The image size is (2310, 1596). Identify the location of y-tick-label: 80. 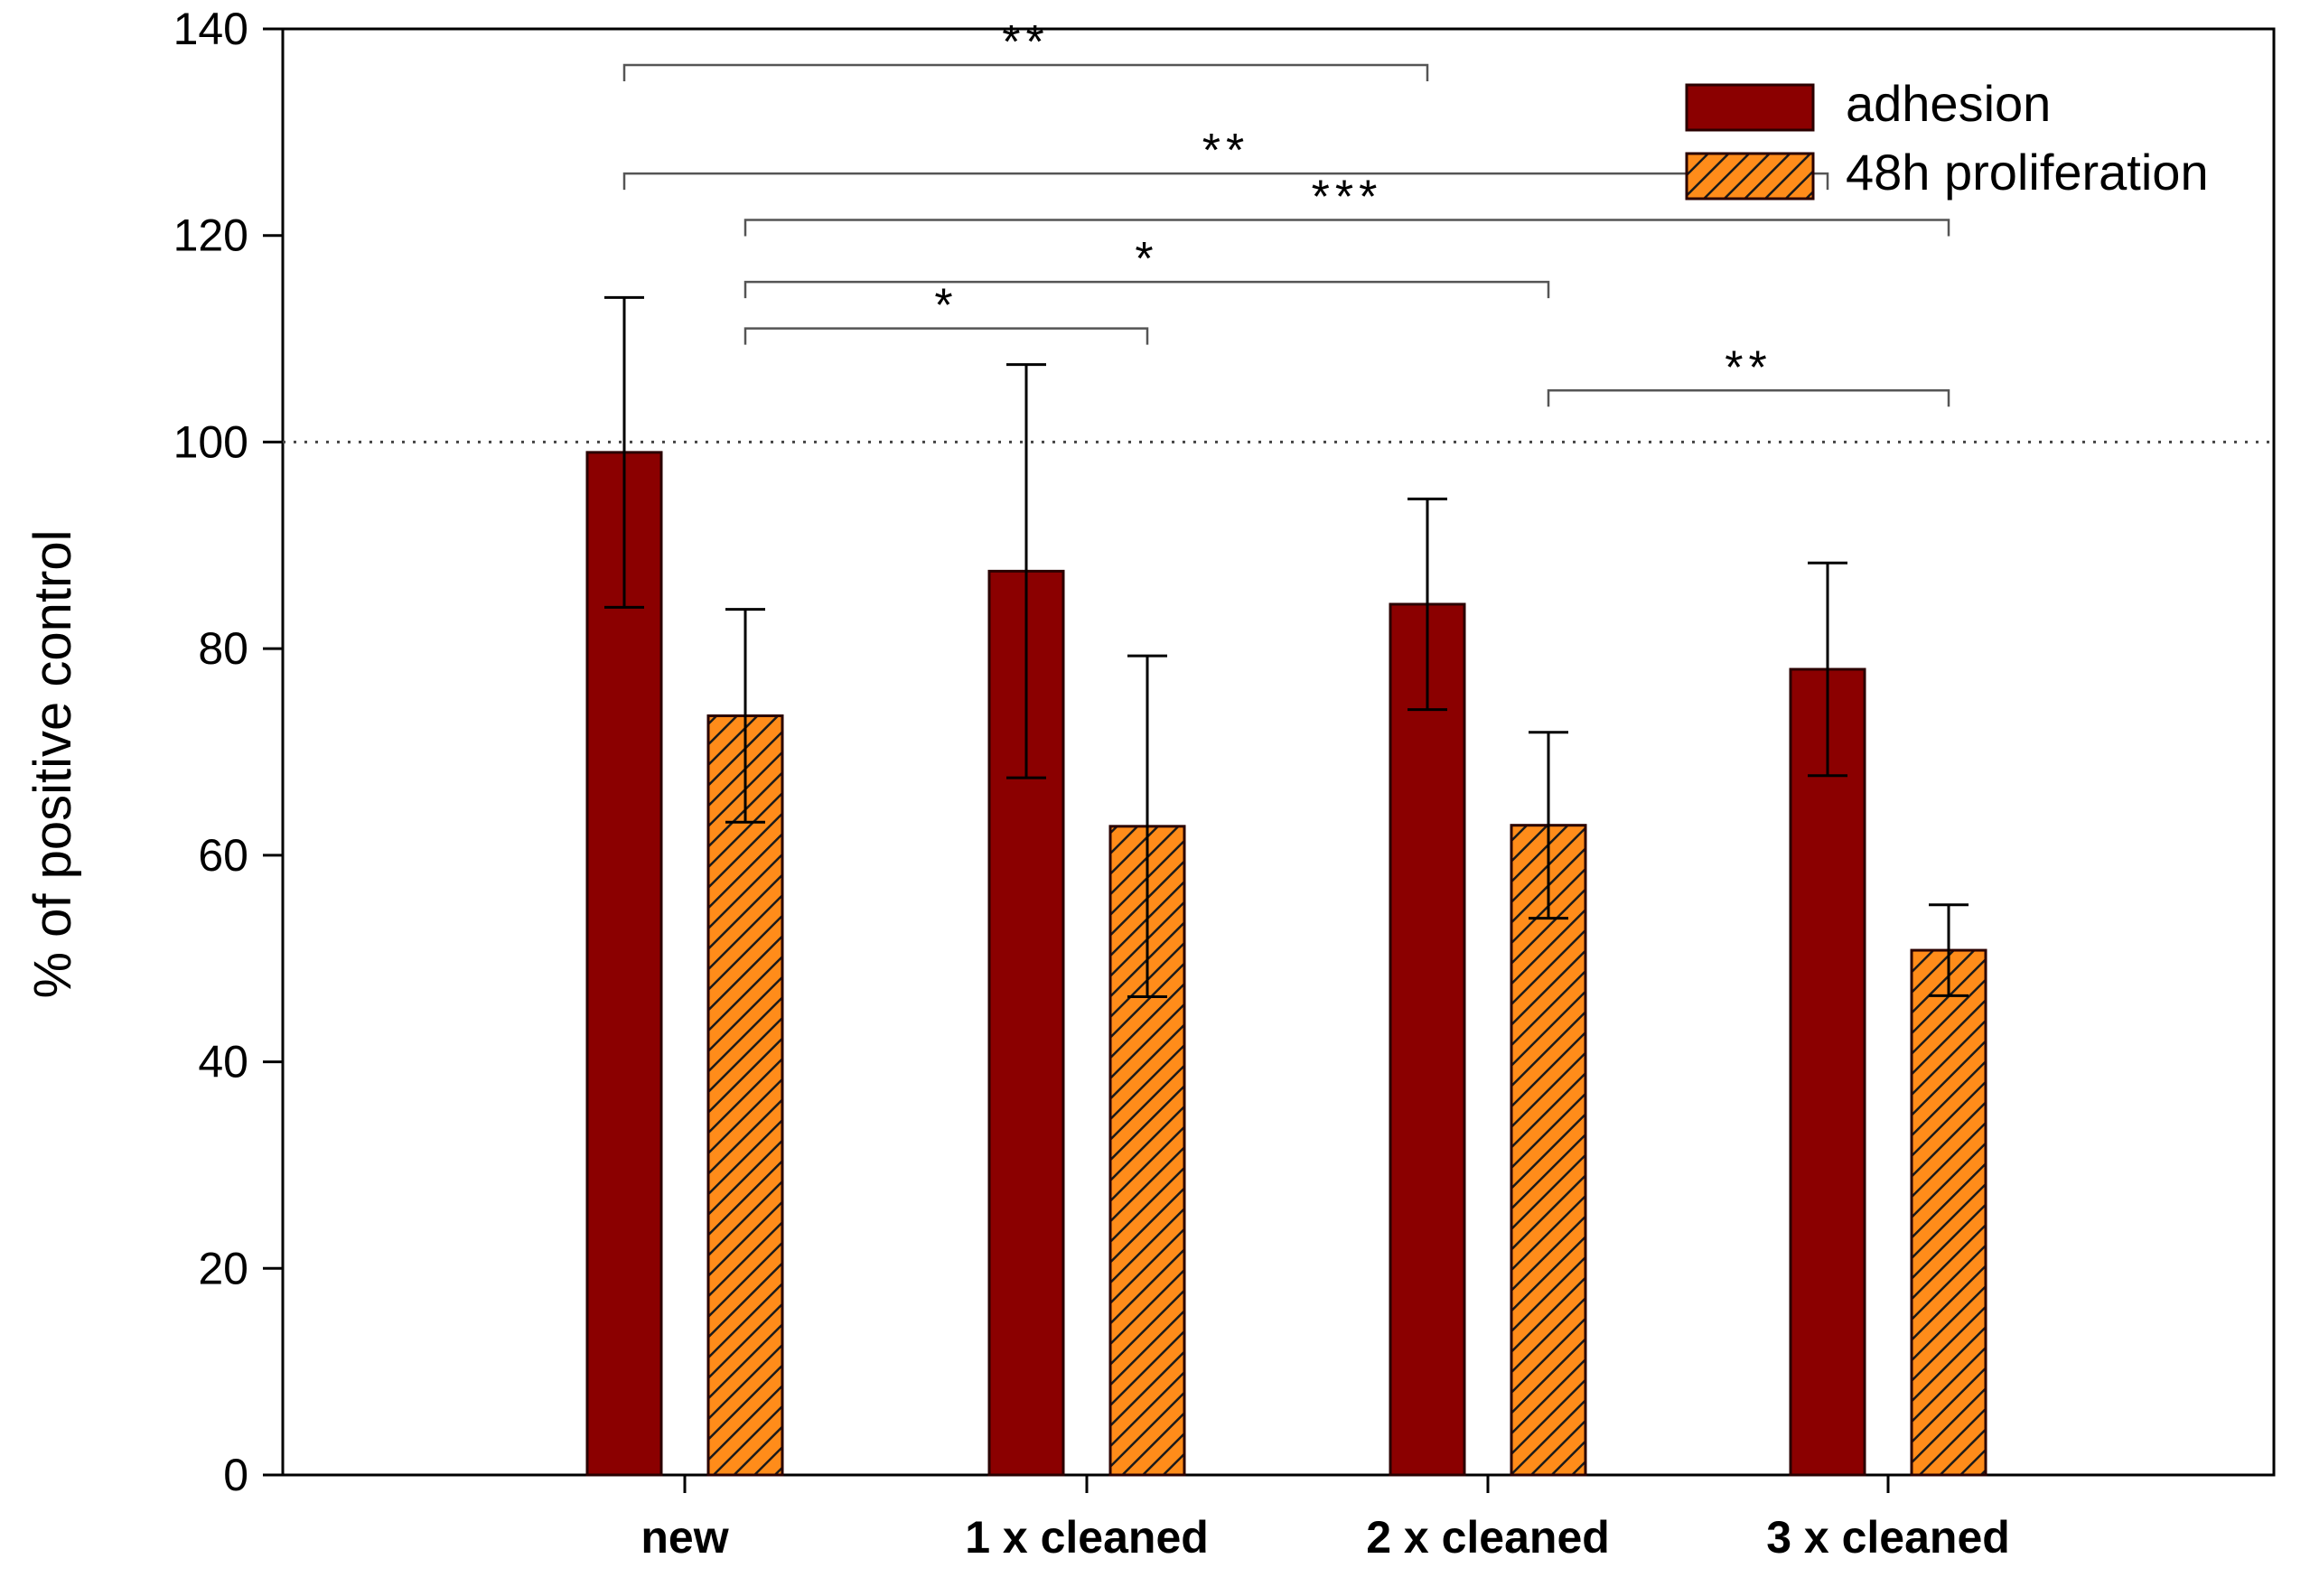
(223, 648).